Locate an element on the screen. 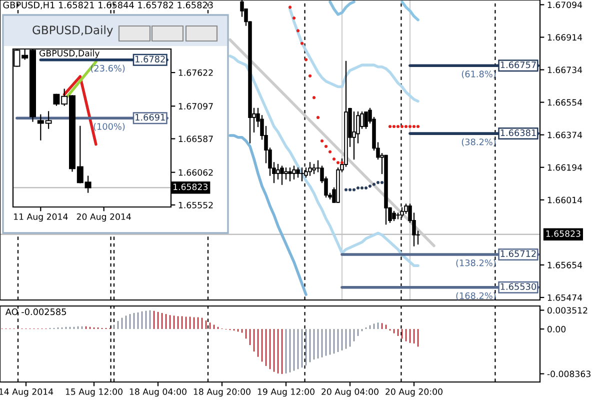 This screenshot has height=400, width=596. y-tick-label: 1.67622 is located at coordinates (195, 72).